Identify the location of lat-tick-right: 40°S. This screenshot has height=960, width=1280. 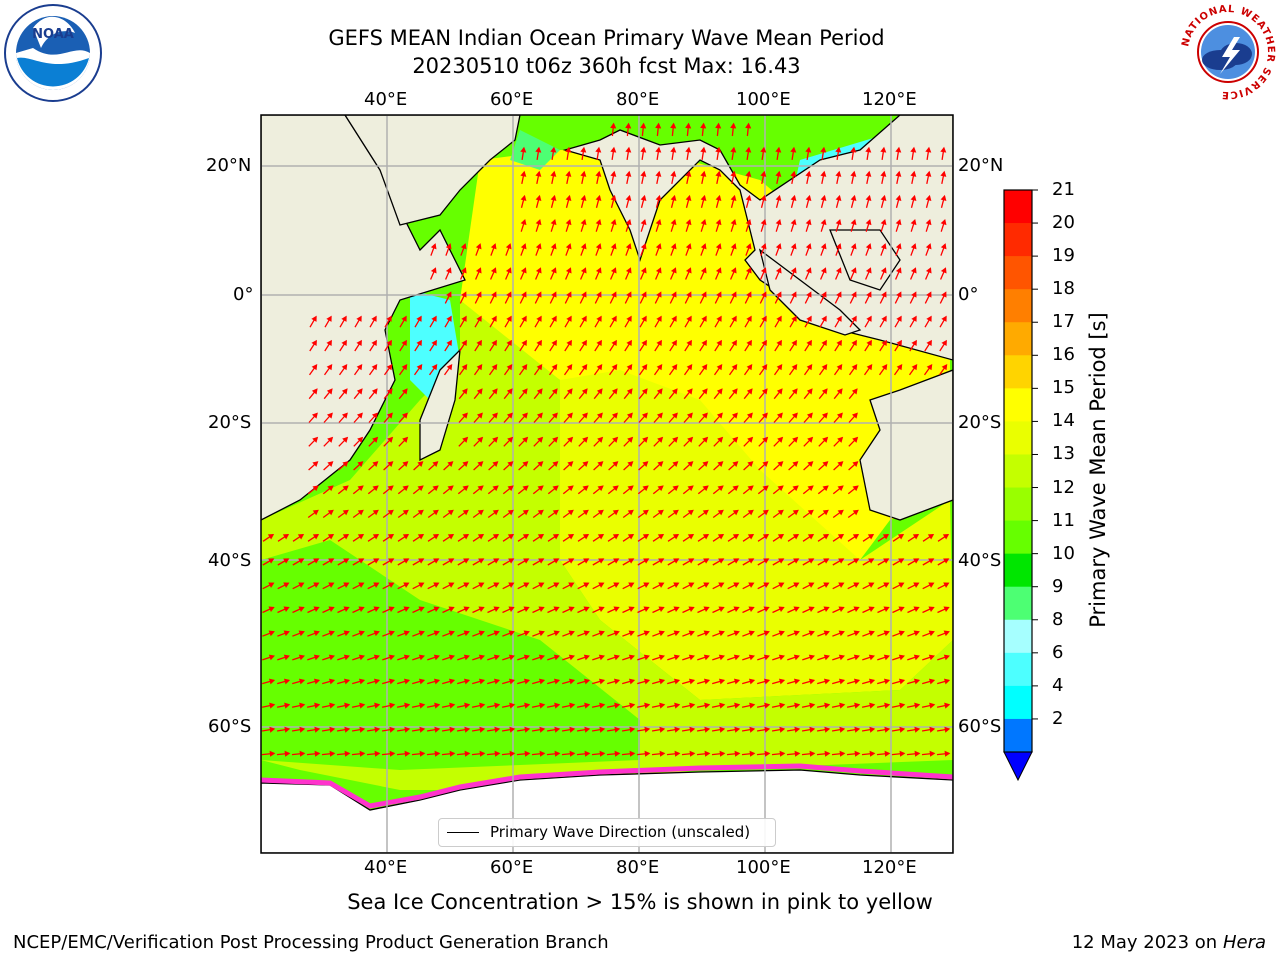
(980, 560).